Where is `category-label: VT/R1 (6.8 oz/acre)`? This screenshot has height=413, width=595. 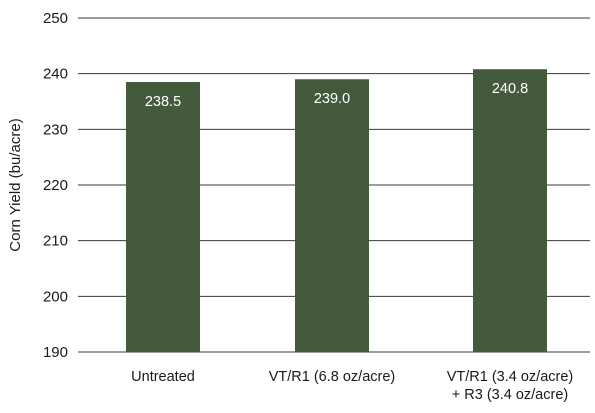 category-label: VT/R1 (6.8 oz/acre) is located at coordinates (332, 377).